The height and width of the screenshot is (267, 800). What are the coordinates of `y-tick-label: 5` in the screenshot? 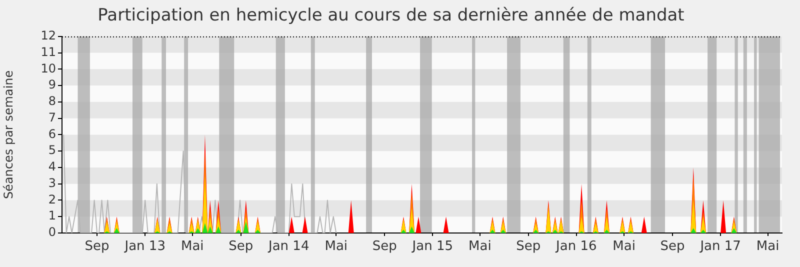 It's located at (52, 150).